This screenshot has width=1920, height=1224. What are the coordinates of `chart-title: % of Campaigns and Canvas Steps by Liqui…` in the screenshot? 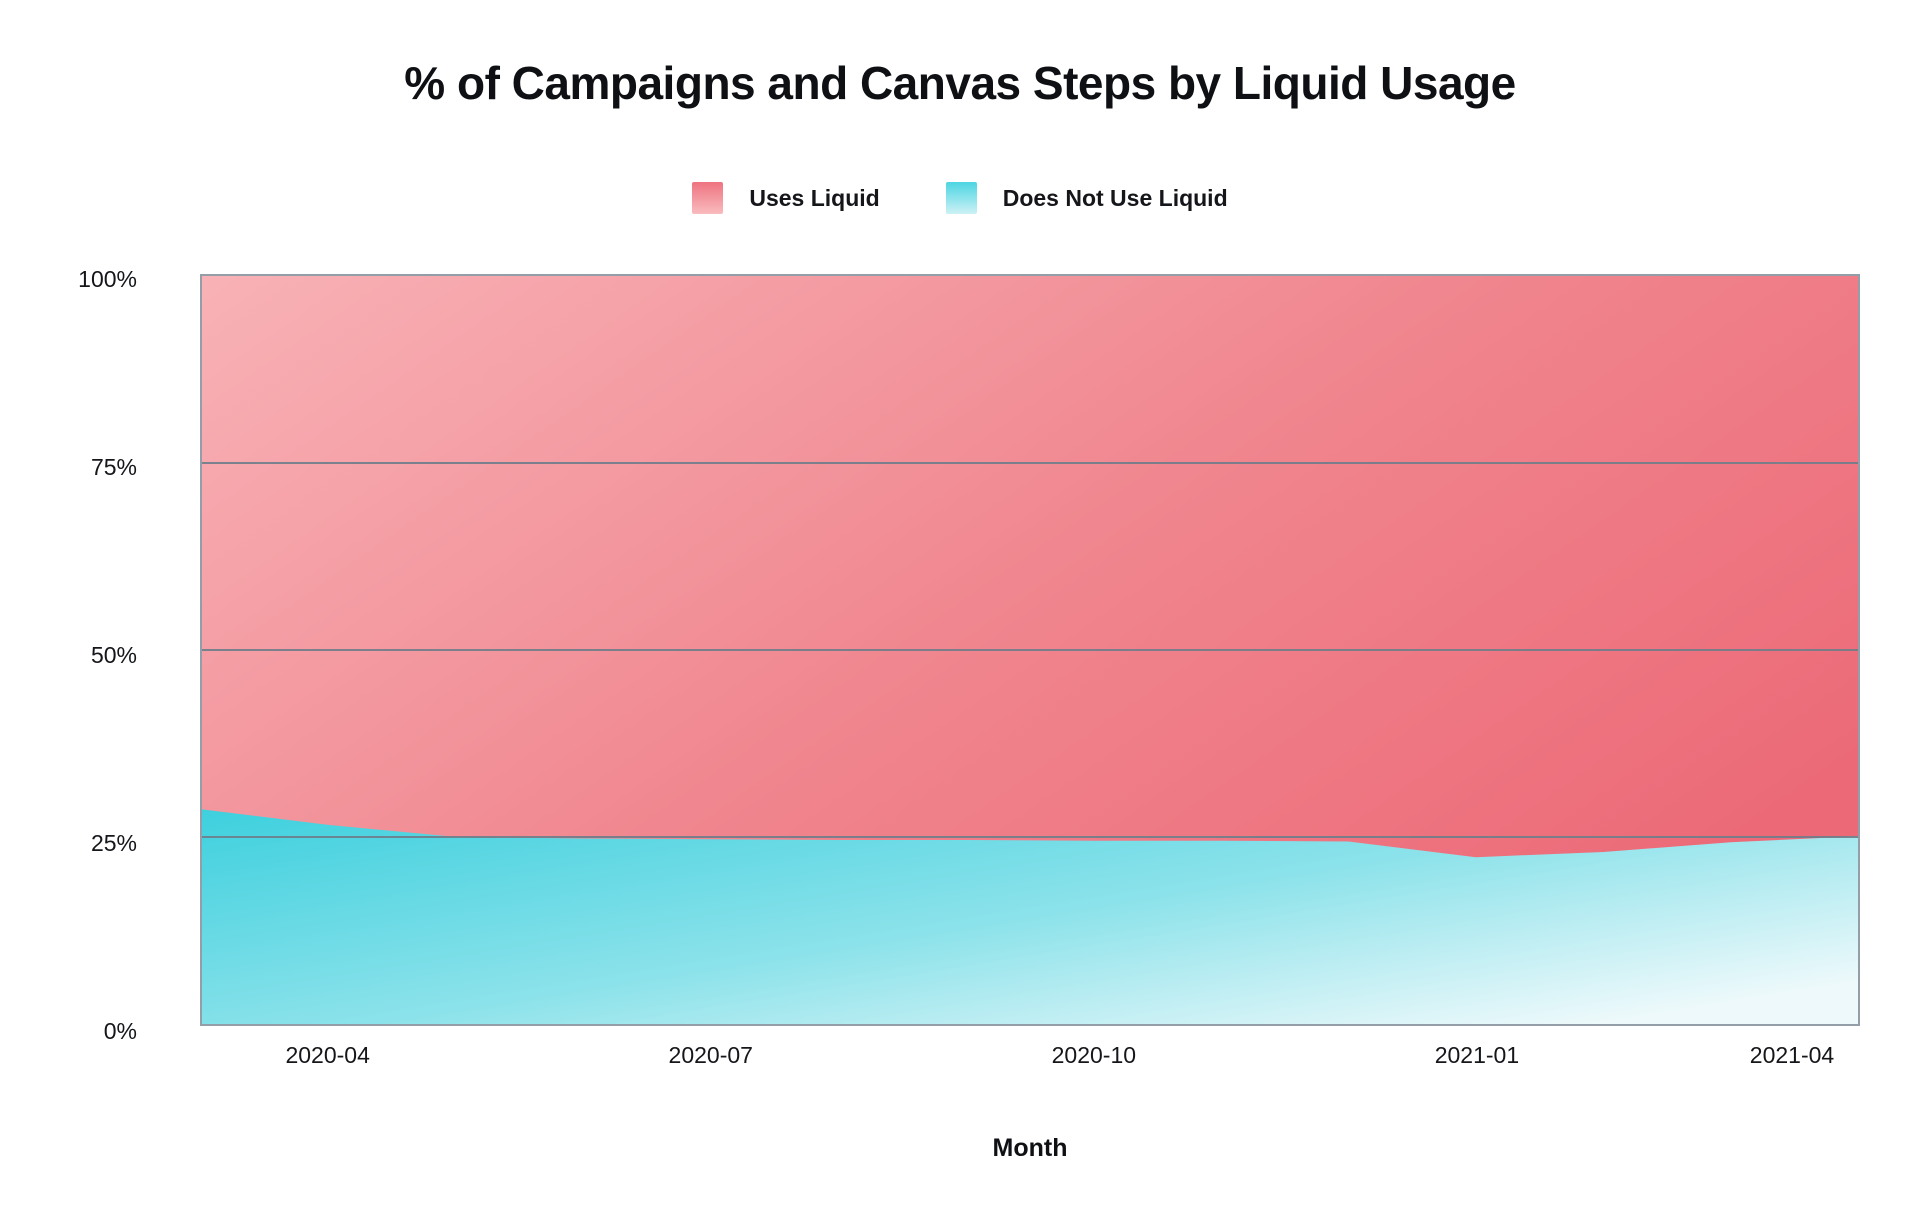 It's located at (960, 83).